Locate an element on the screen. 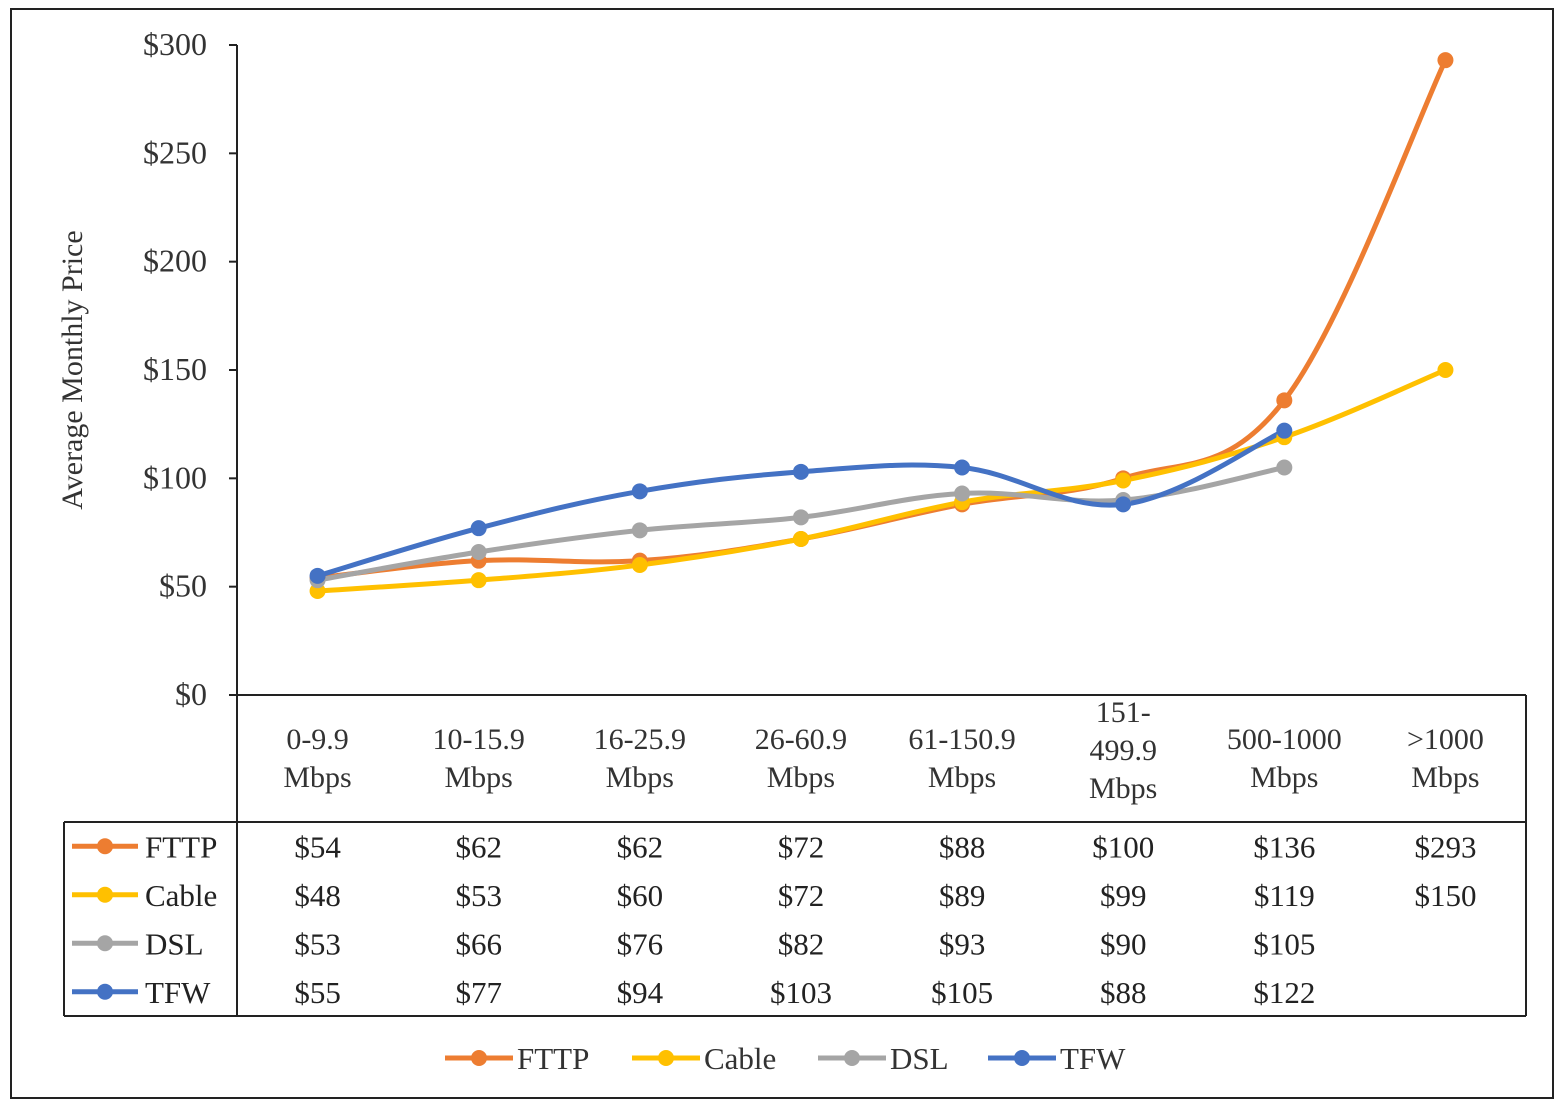 The image size is (1558, 1101). table-cell-tfw: $105 is located at coordinates (962, 992).